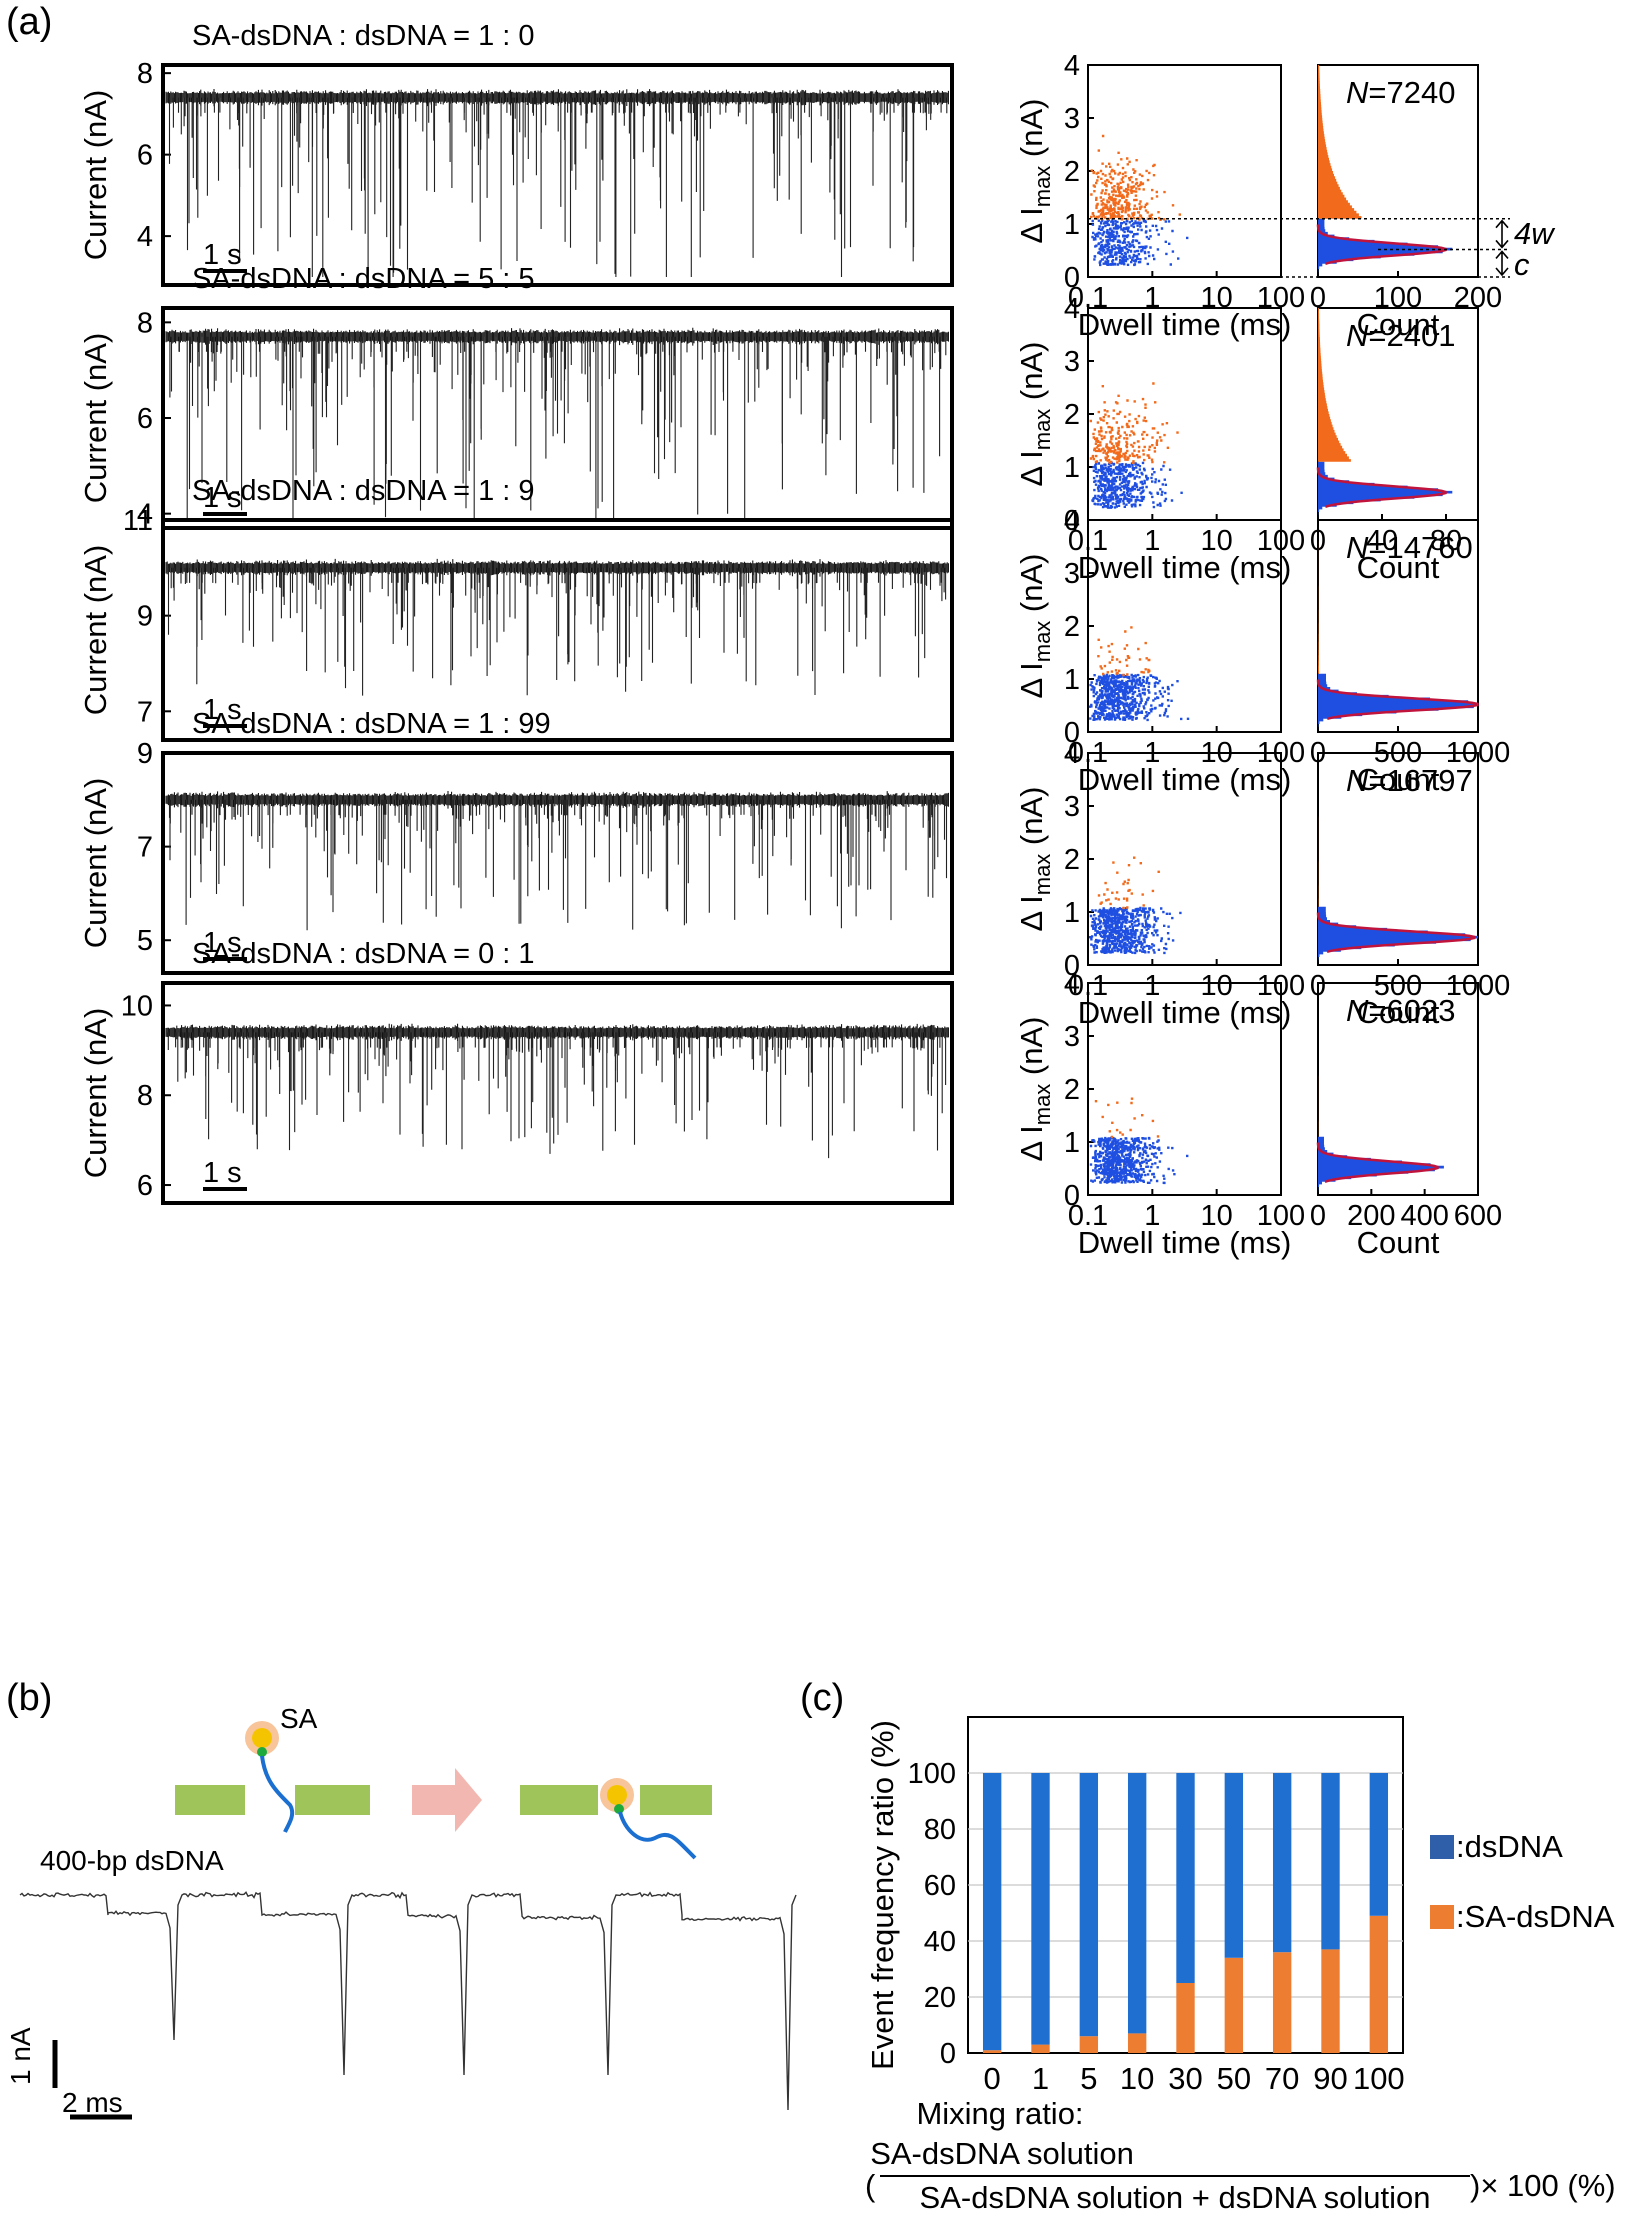  Describe the element at coordinates (1398, 935) in the screenshot. I see `hist-dsdna-bars` at that location.